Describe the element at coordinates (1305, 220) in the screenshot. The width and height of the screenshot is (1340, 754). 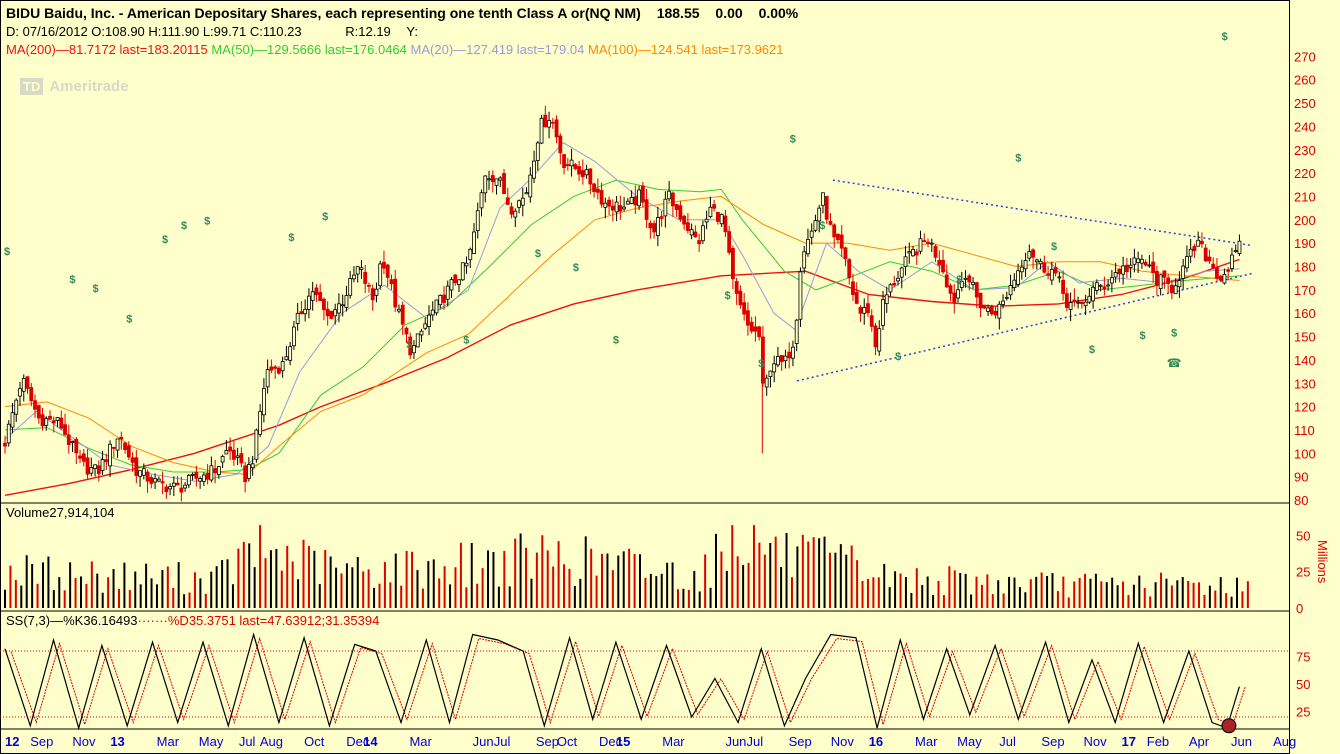
I see `price-tick-label: 200` at that location.